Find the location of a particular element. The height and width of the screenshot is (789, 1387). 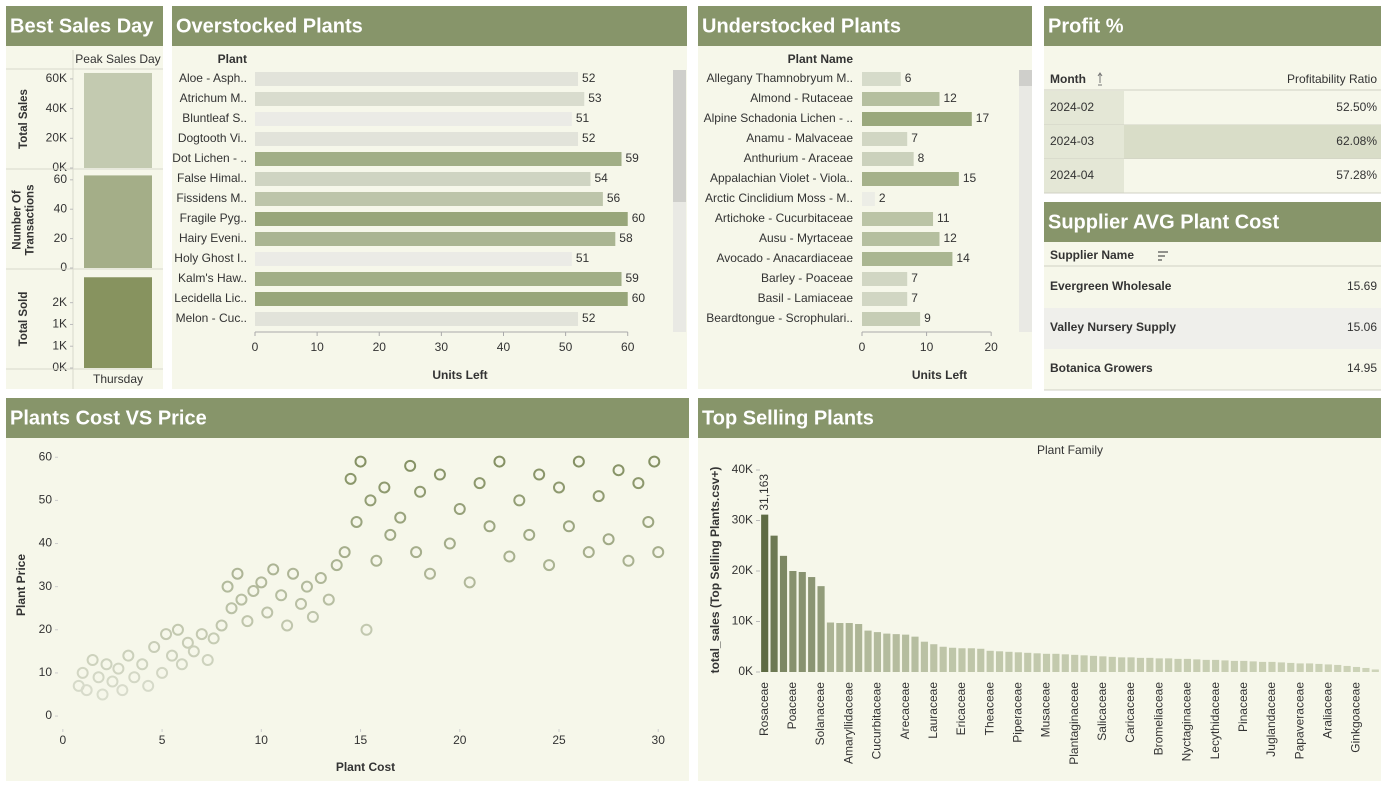

x-tick-label: 10 is located at coordinates (927, 347).